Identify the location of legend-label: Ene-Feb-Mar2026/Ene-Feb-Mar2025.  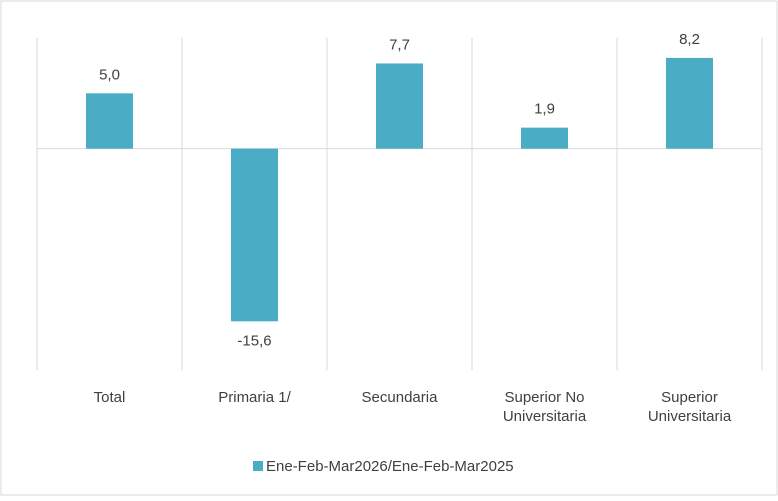
(390, 466).